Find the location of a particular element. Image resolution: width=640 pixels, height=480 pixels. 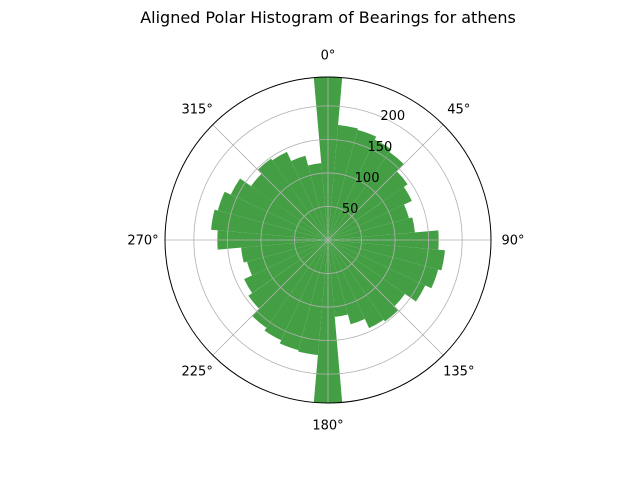

theta-tick-label: 45° is located at coordinates (458, 110).